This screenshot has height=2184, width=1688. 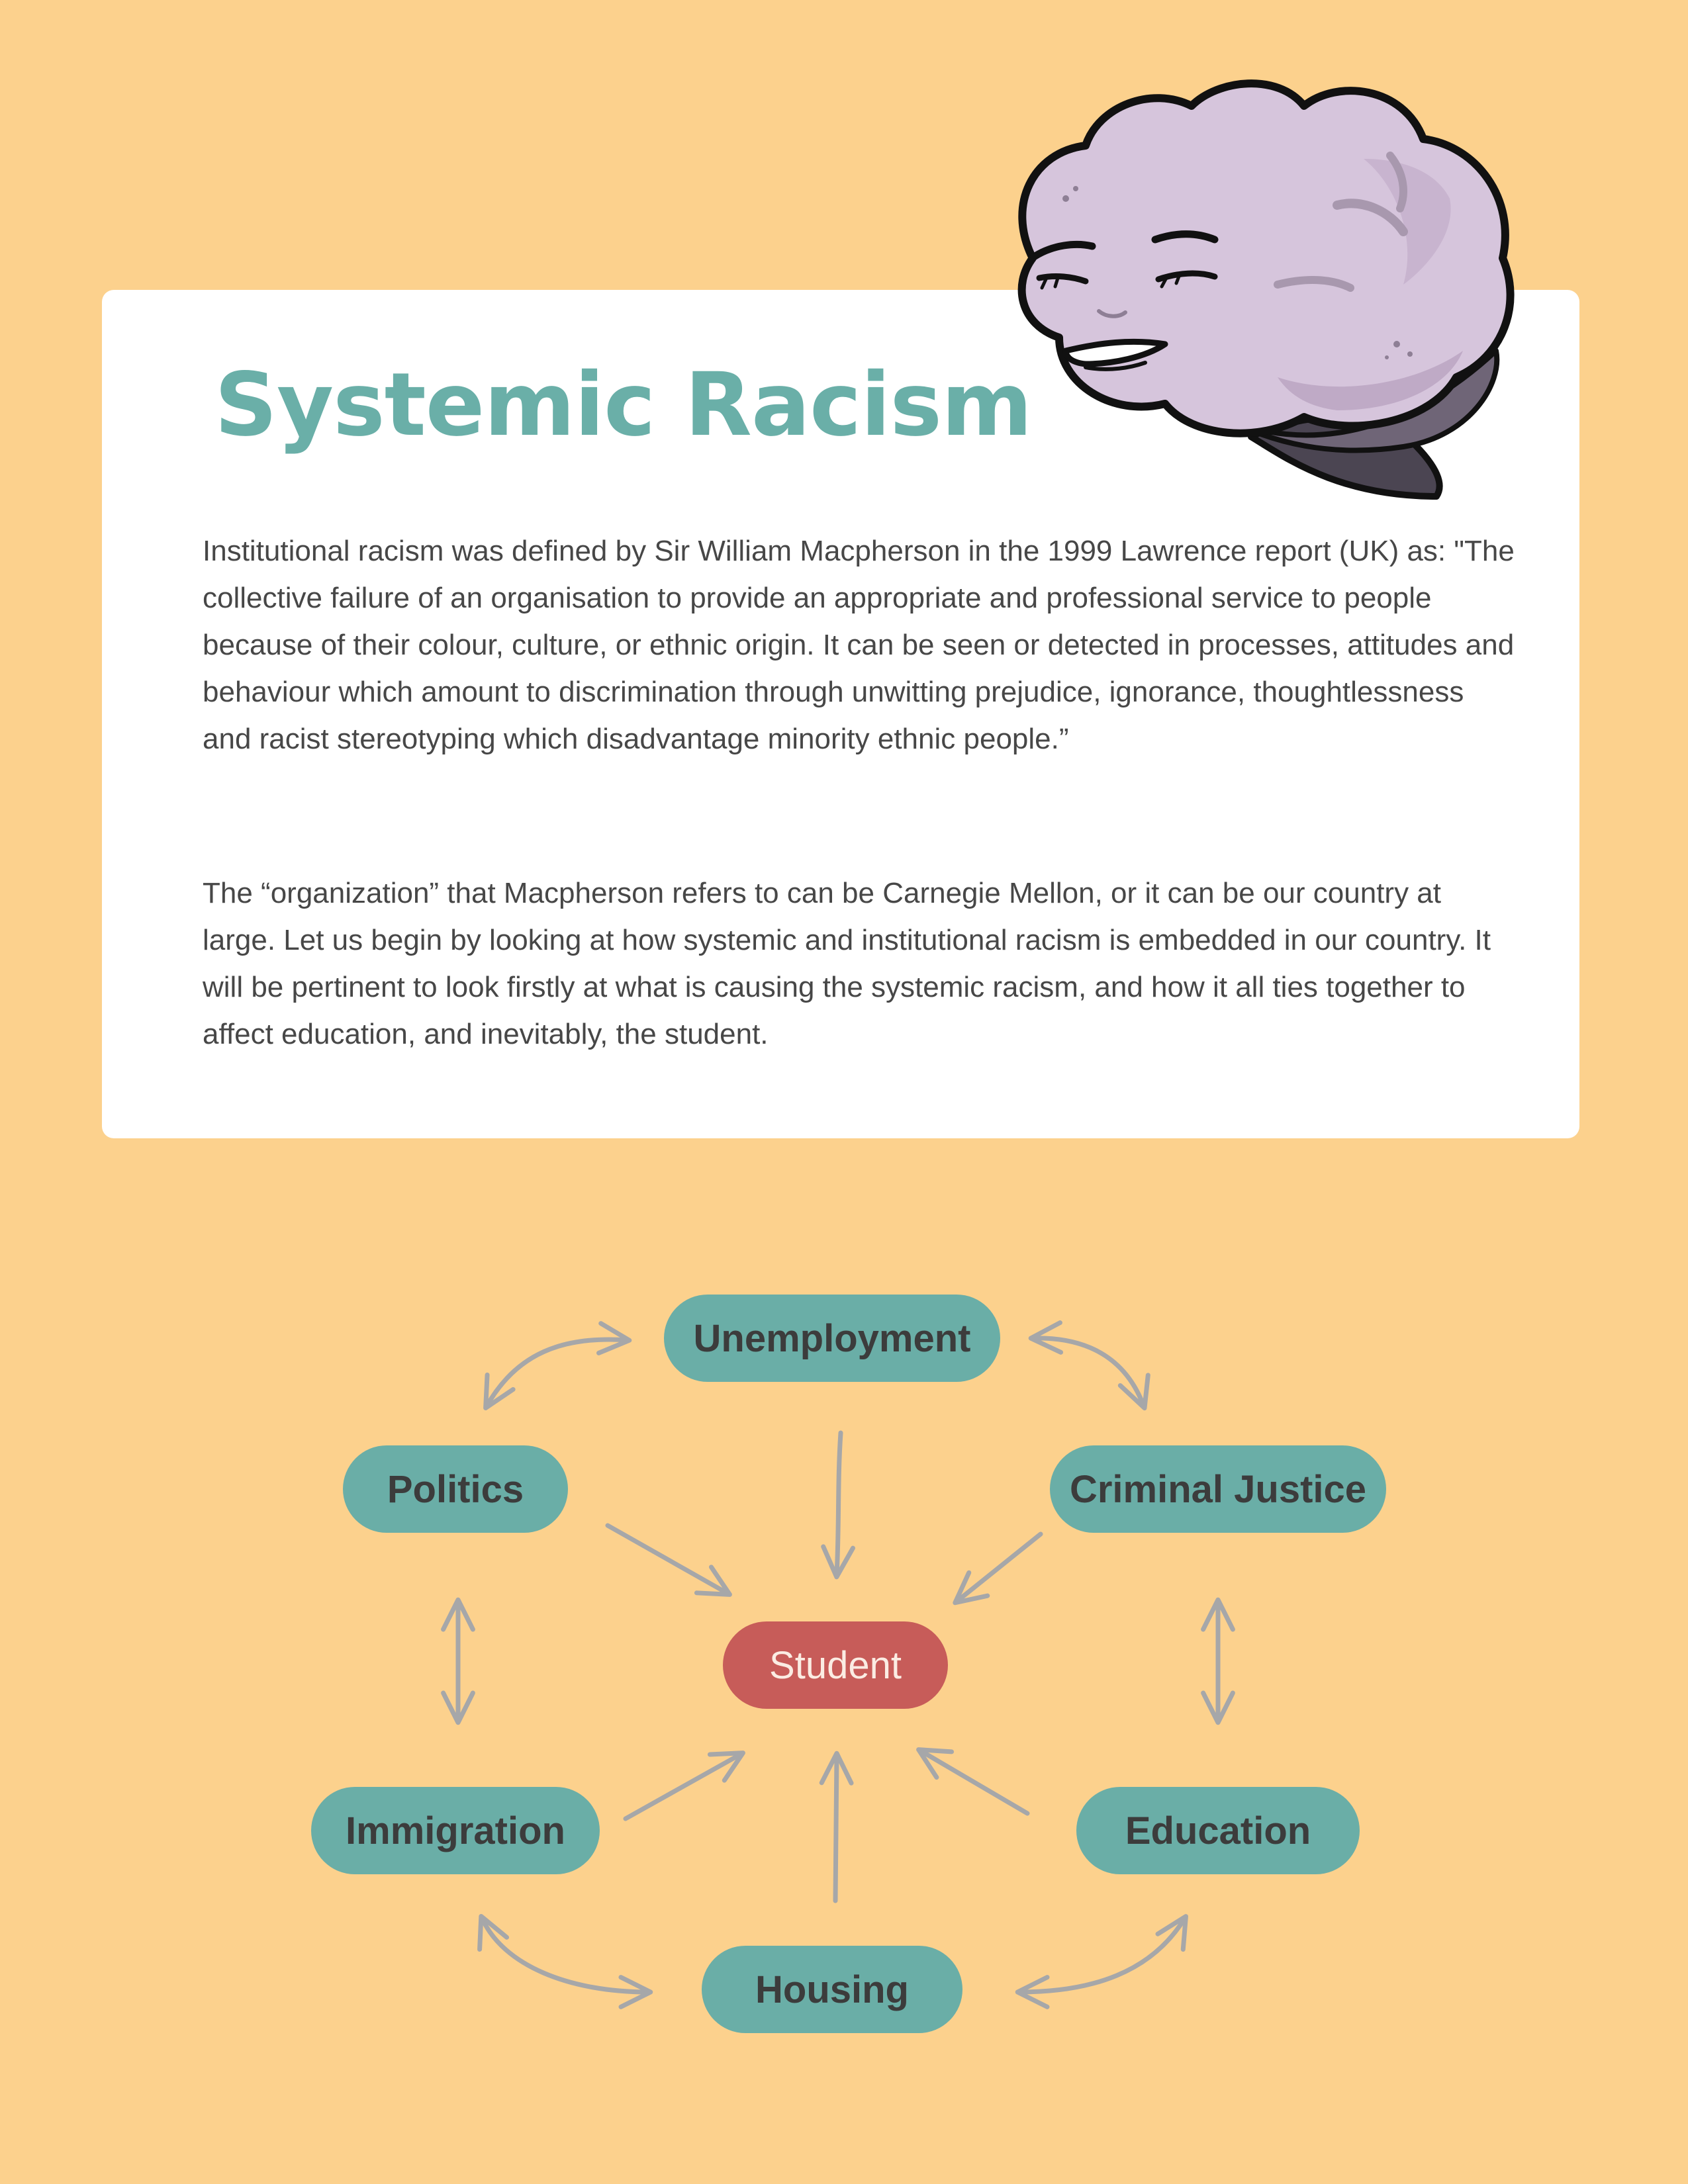 What do you see at coordinates (668, 1560) in the screenshot?
I see `edge-politics-to-student` at bounding box center [668, 1560].